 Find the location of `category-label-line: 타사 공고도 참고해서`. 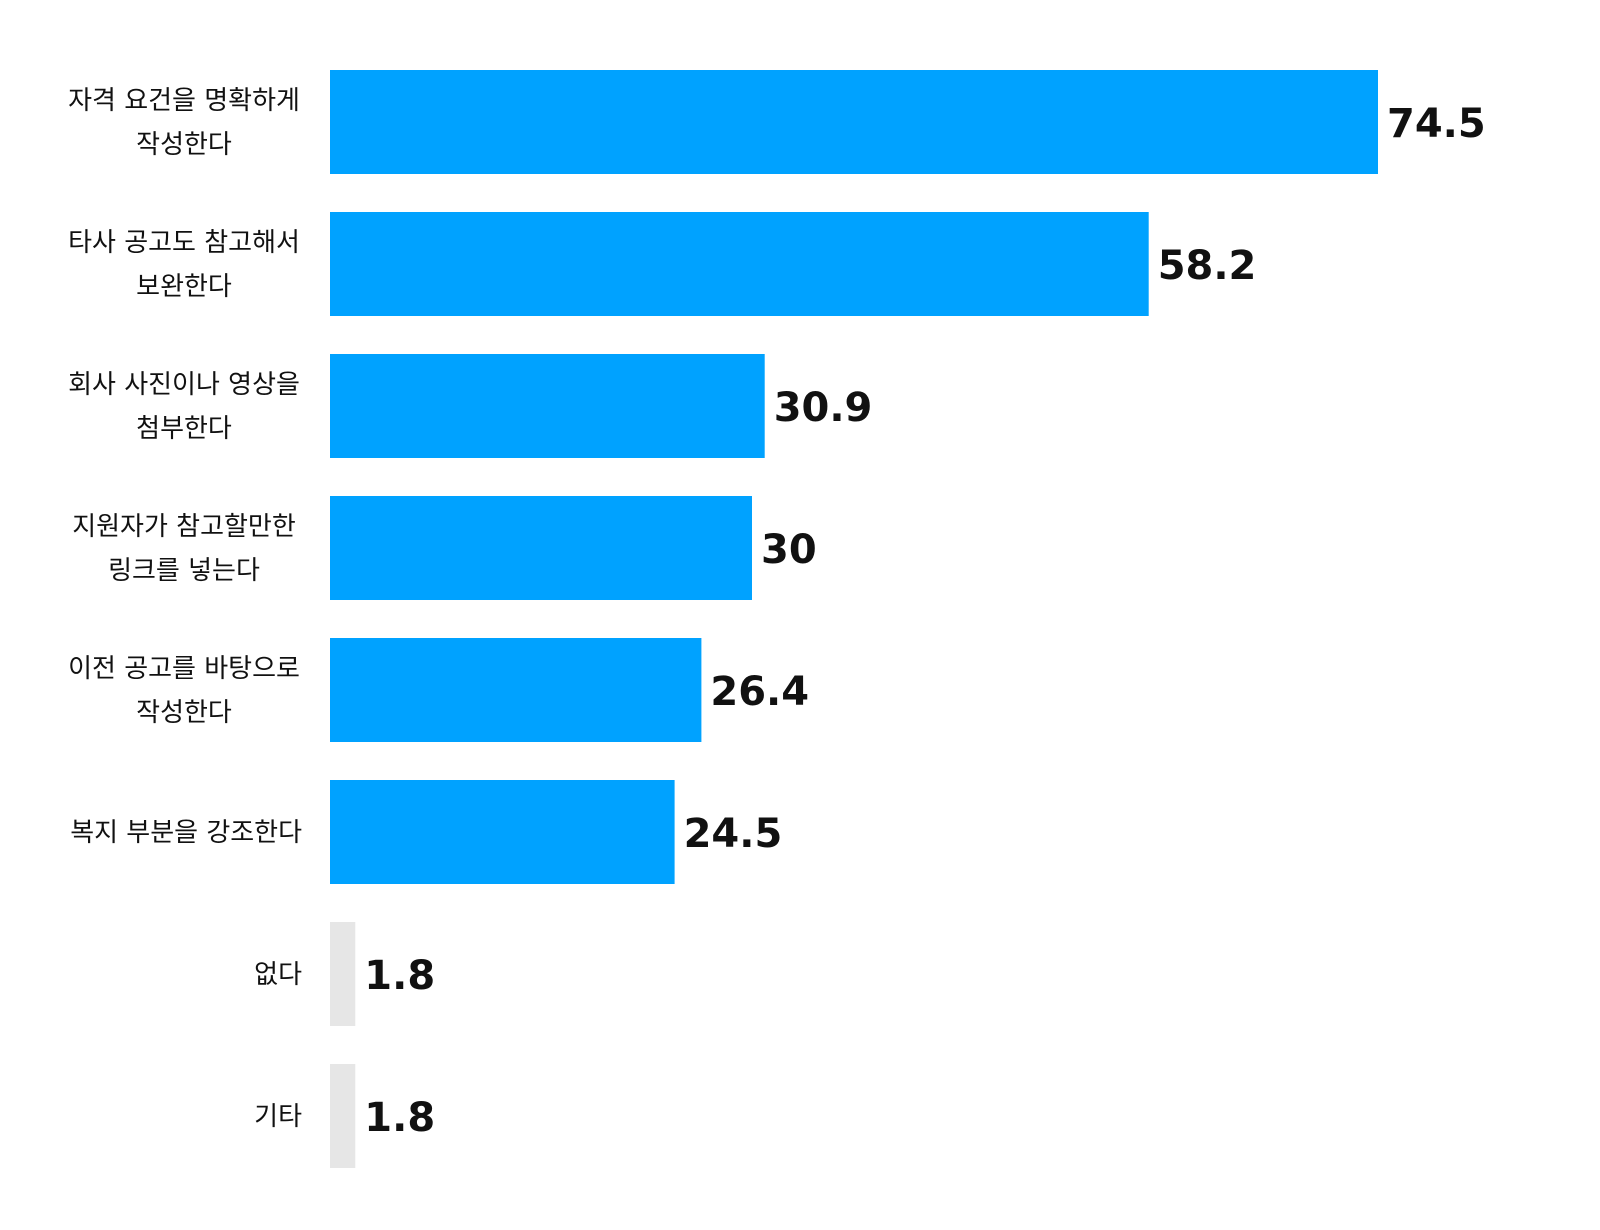

category-label-line: 타사 공고도 참고해서 is located at coordinates (184, 243).